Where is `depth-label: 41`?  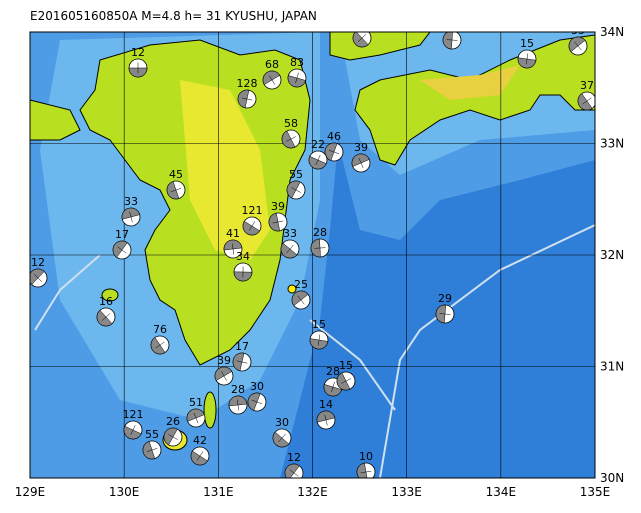
depth-label: 41 is located at coordinates (233, 233).